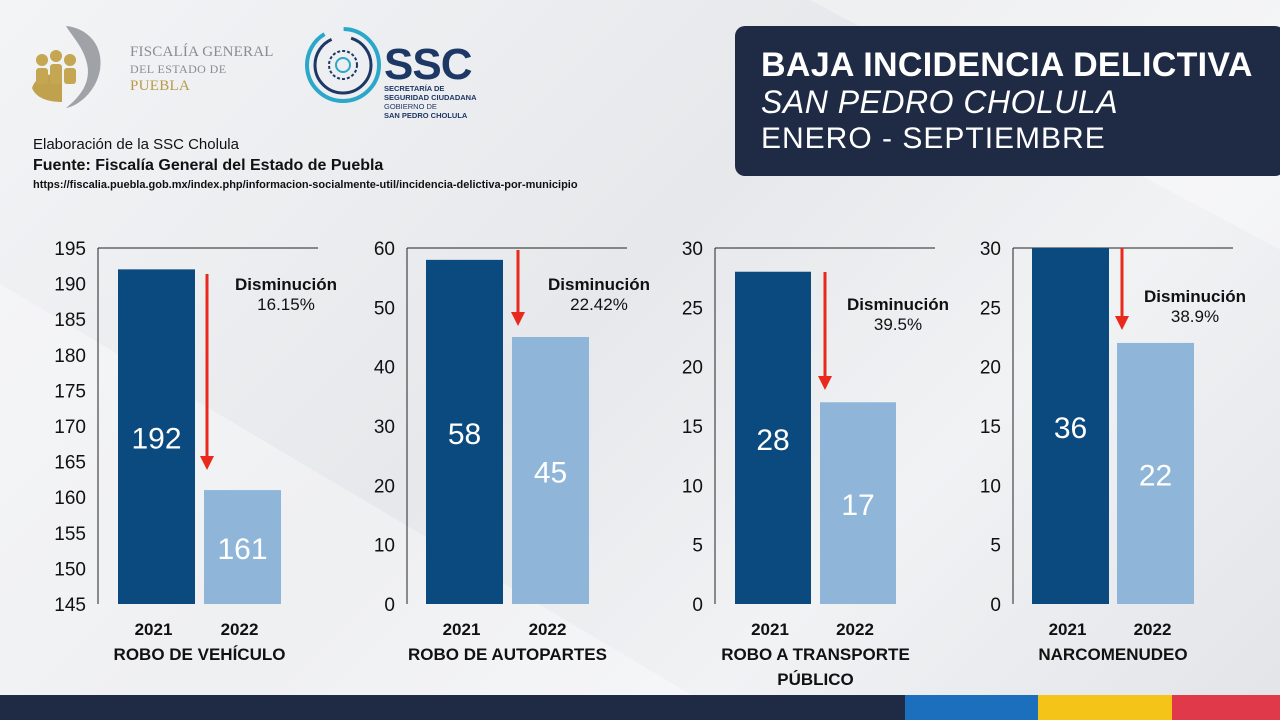  I want to click on y-tick-label: 50, so click(384, 308).